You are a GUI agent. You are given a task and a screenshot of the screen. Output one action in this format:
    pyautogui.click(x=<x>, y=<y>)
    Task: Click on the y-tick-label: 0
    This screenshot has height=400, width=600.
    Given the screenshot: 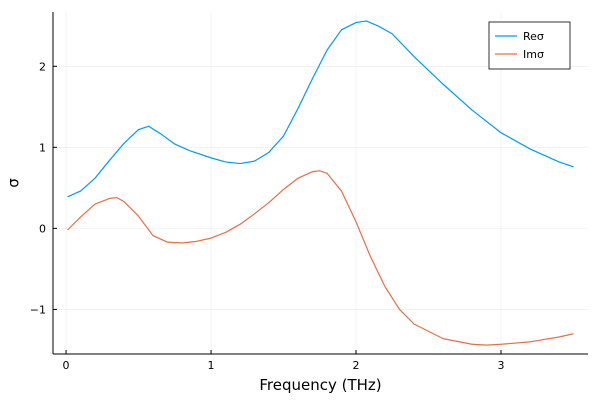 What is the action you would take?
    pyautogui.click(x=42, y=228)
    